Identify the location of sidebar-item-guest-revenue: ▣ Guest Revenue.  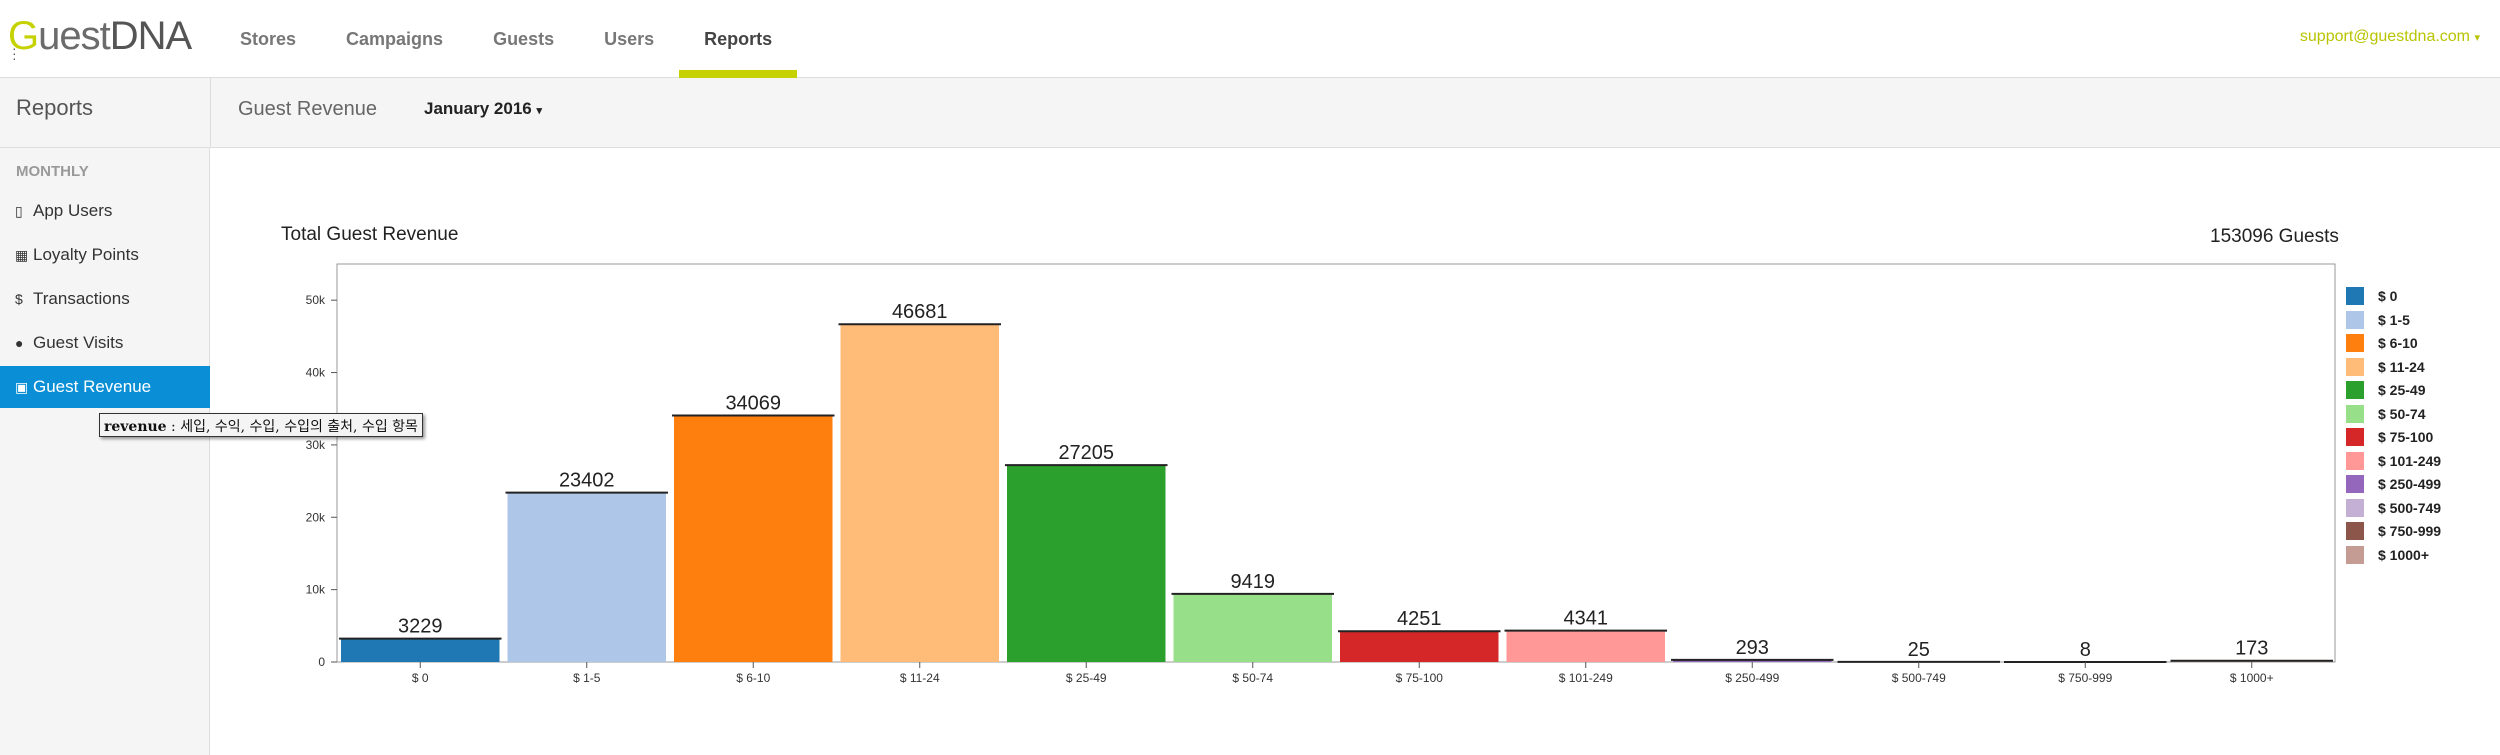
(105, 387).